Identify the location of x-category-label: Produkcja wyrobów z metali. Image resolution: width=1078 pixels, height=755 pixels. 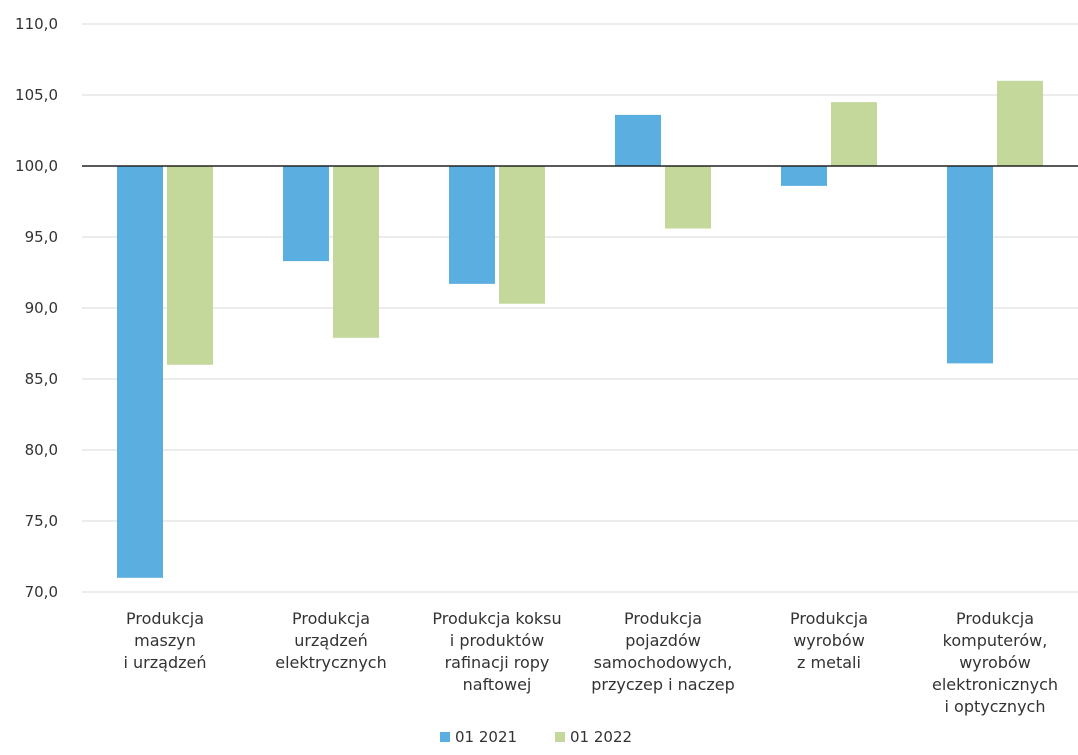
(829, 640).